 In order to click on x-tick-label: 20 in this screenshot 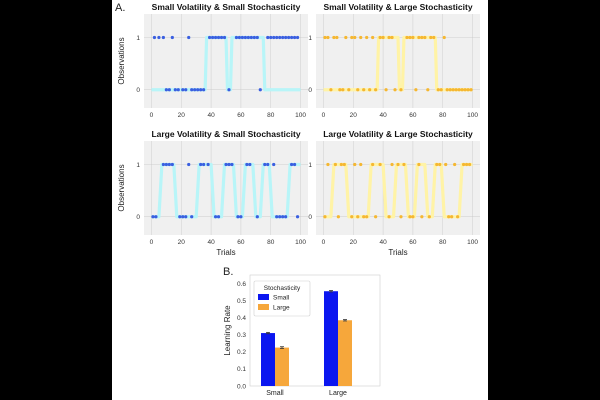, I will do `click(182, 115)`.